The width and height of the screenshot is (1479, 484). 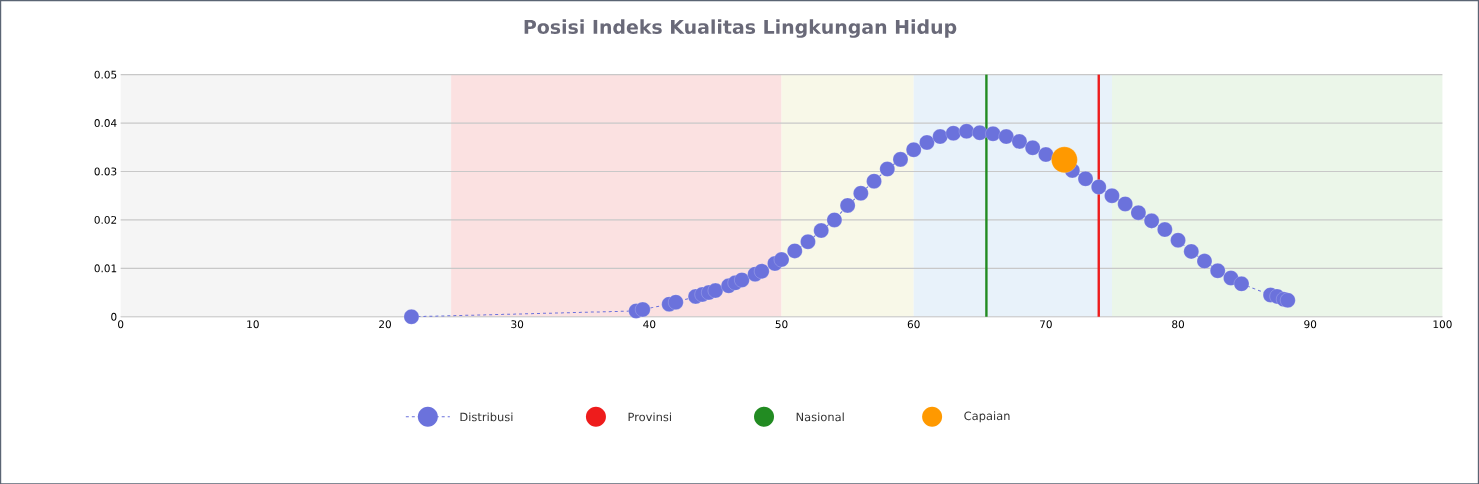 I want to click on chart-title: Posisi Indeks Kualitas Lingkungan Hidup, so click(x=740, y=28).